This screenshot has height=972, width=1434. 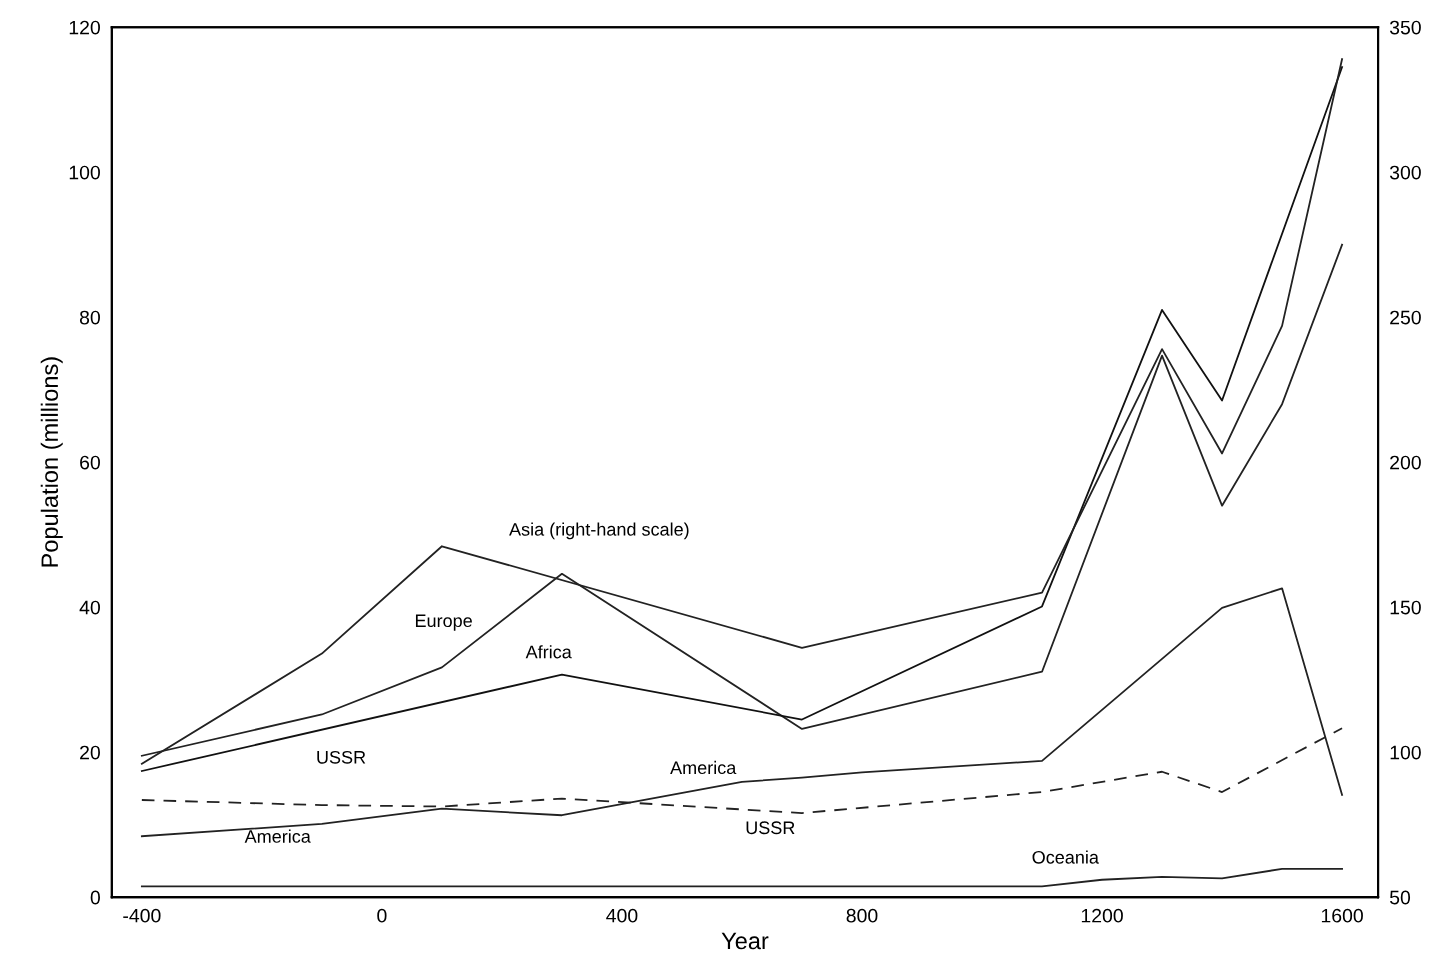 I want to click on y-axis-title: Population (millions), so click(x=51, y=462).